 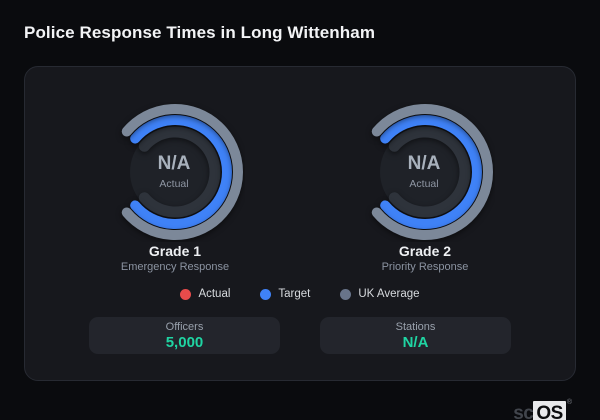 What do you see at coordinates (569, 402) in the screenshot?
I see `registered-trademark-icon: ®` at bounding box center [569, 402].